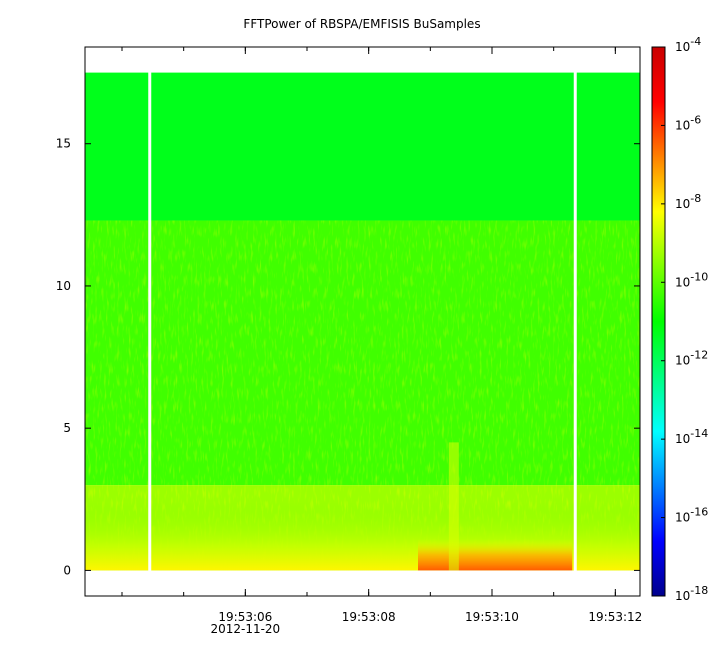 Image resolution: width=724 pixels, height=656 pixels. I want to click on colorbar-tick-label: 10⁻¹⁶, so click(691, 515).